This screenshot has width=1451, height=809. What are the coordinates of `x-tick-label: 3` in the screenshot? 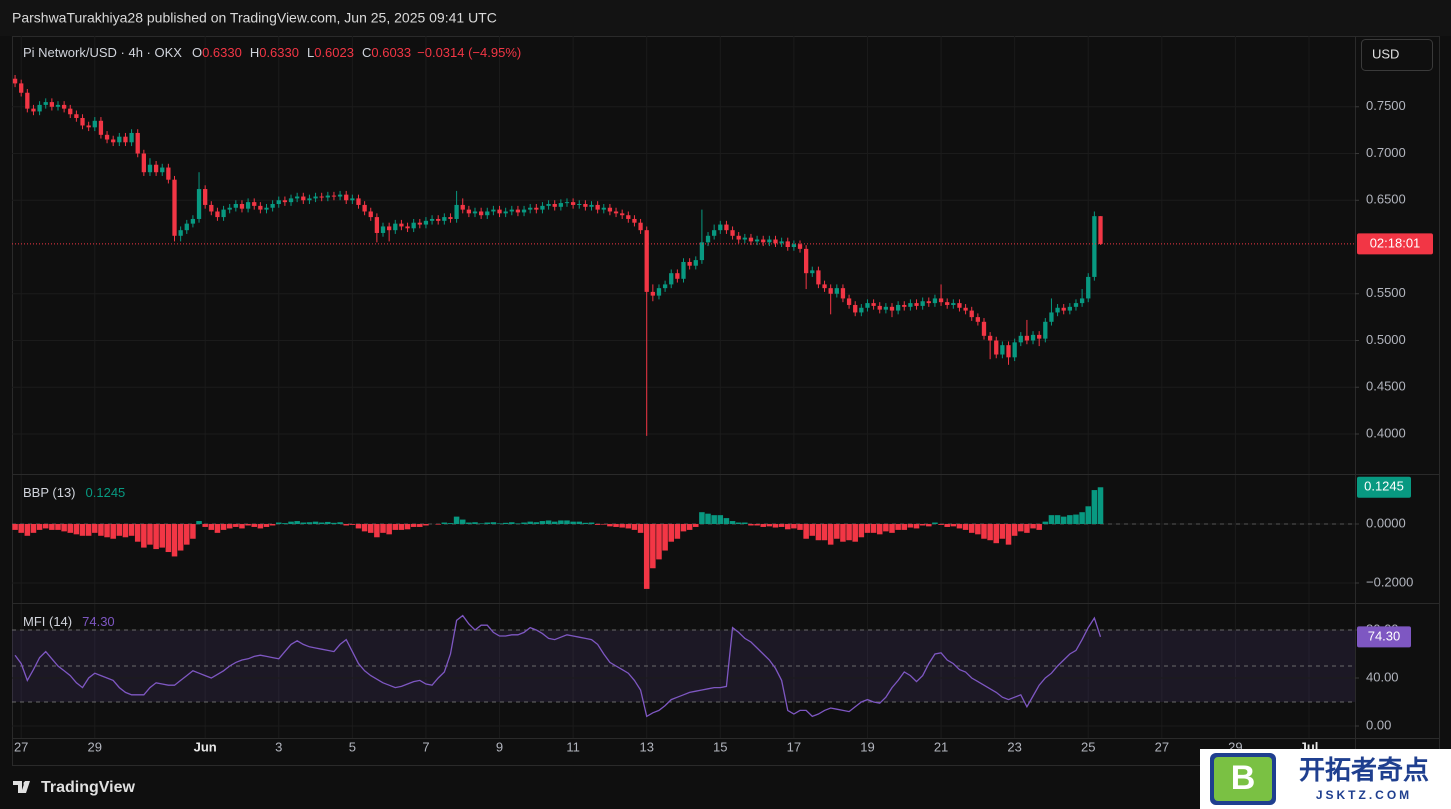 It's located at (278, 746).